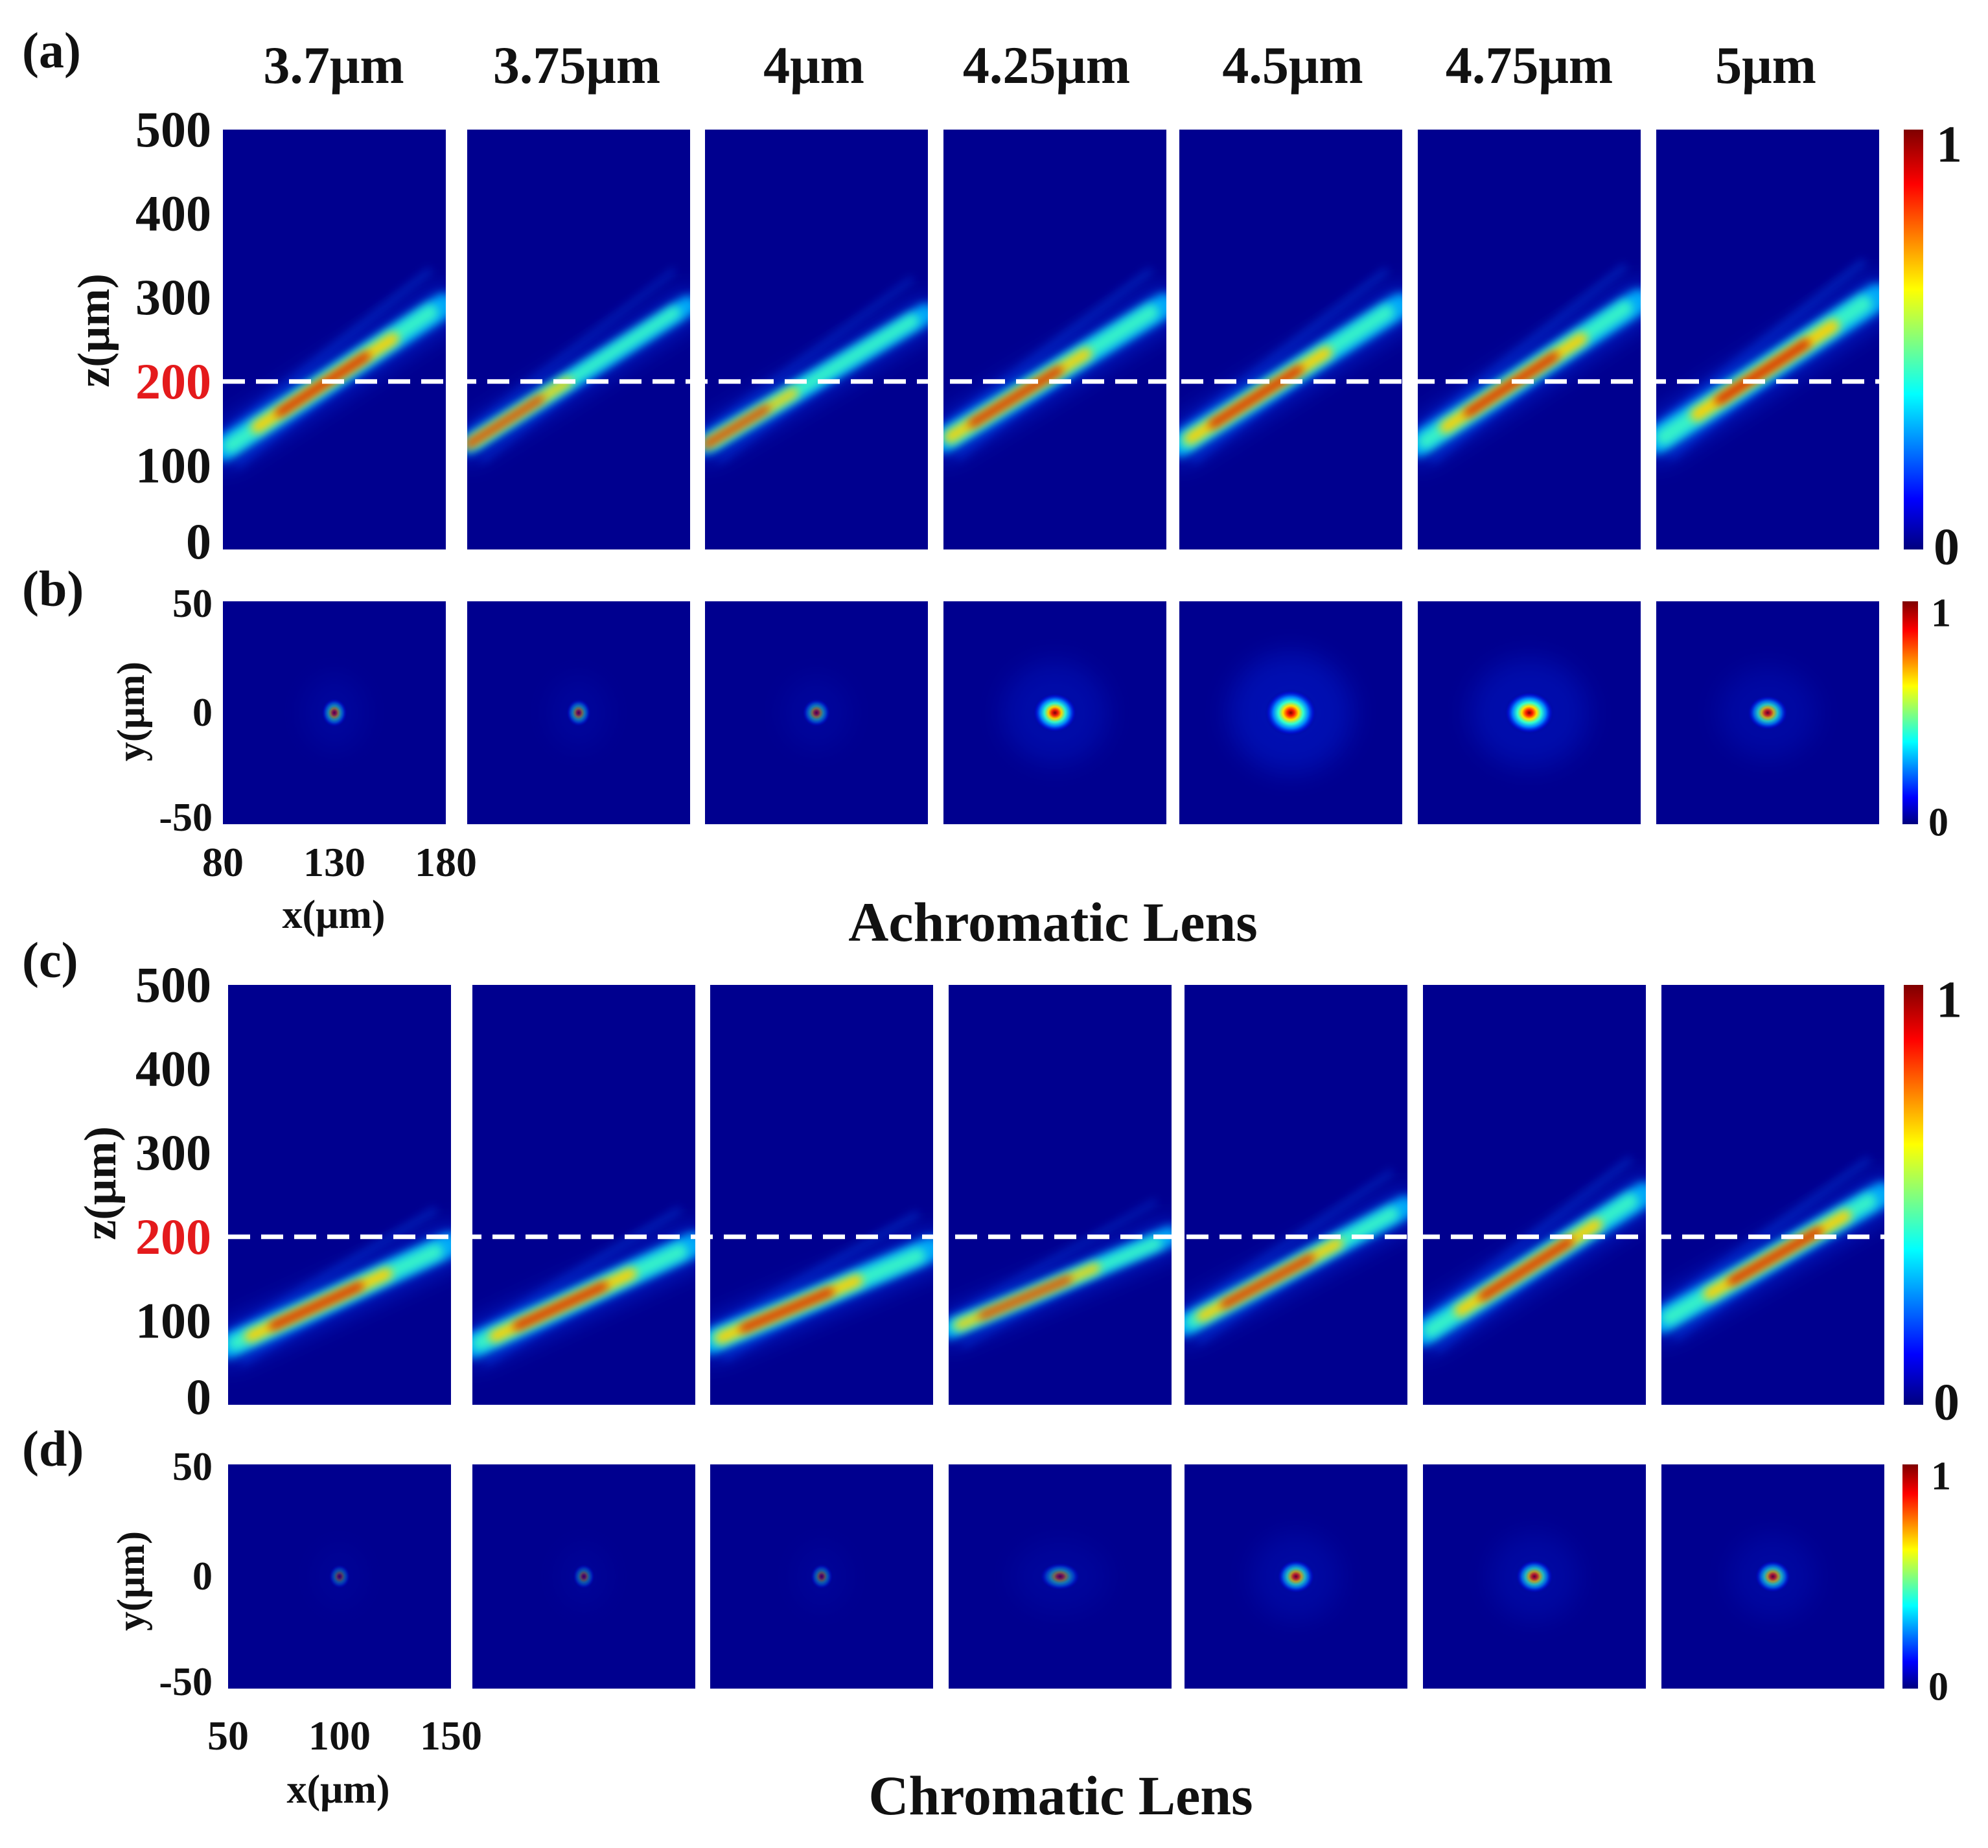 The image size is (1988, 1848). I want to click on z-axis-ticks-c: 500 400 300 200 100 0, so click(173, 1190).